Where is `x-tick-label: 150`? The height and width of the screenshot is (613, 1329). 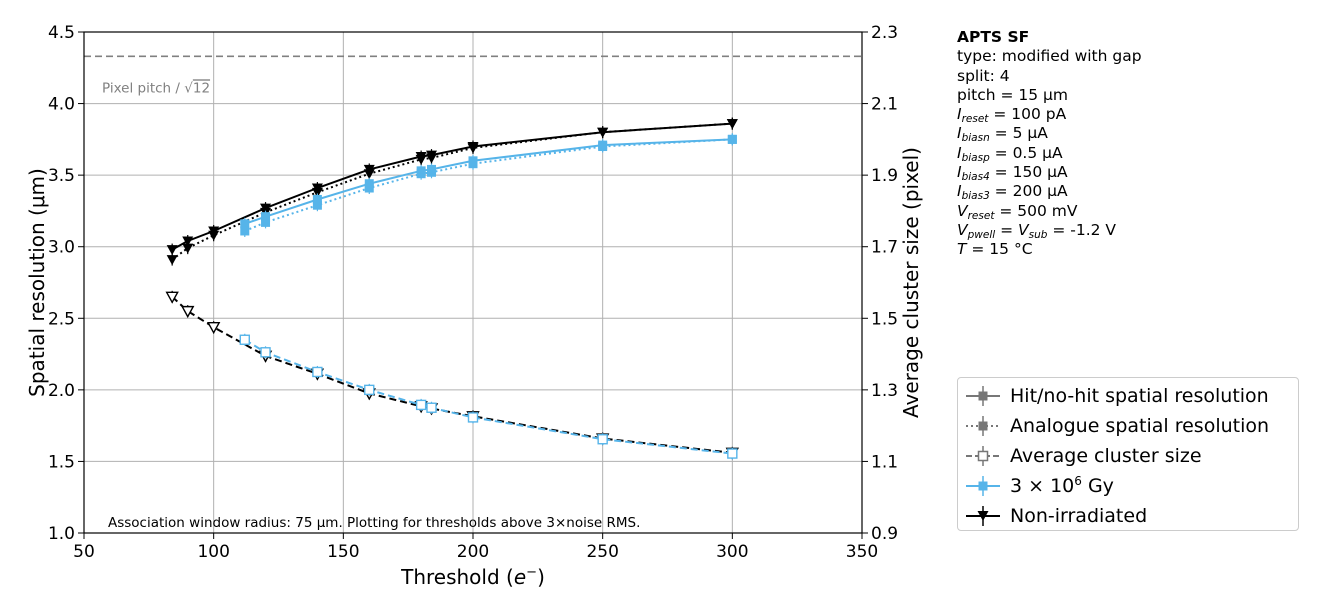
x-tick-label: 150 is located at coordinates (343, 552).